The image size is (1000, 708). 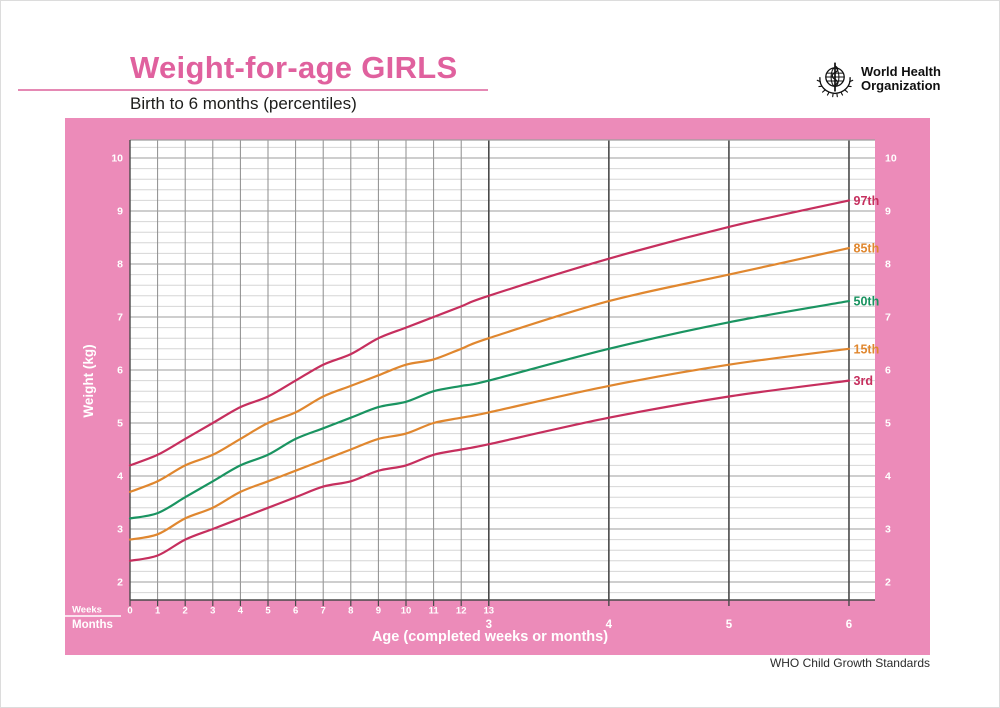 What do you see at coordinates (867, 302) in the screenshot?
I see `percentile-label-50th: 50th` at bounding box center [867, 302].